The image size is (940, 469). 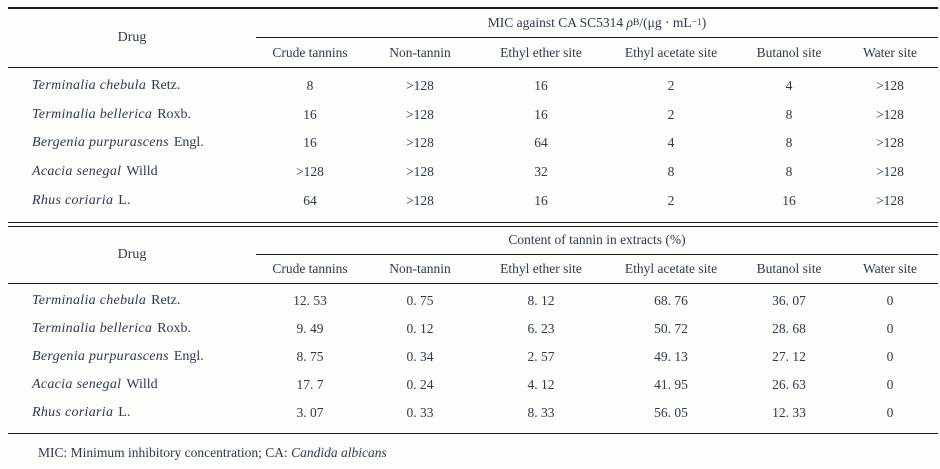 What do you see at coordinates (671, 412) in the screenshot?
I see `table-cell: 56. 05` at bounding box center [671, 412].